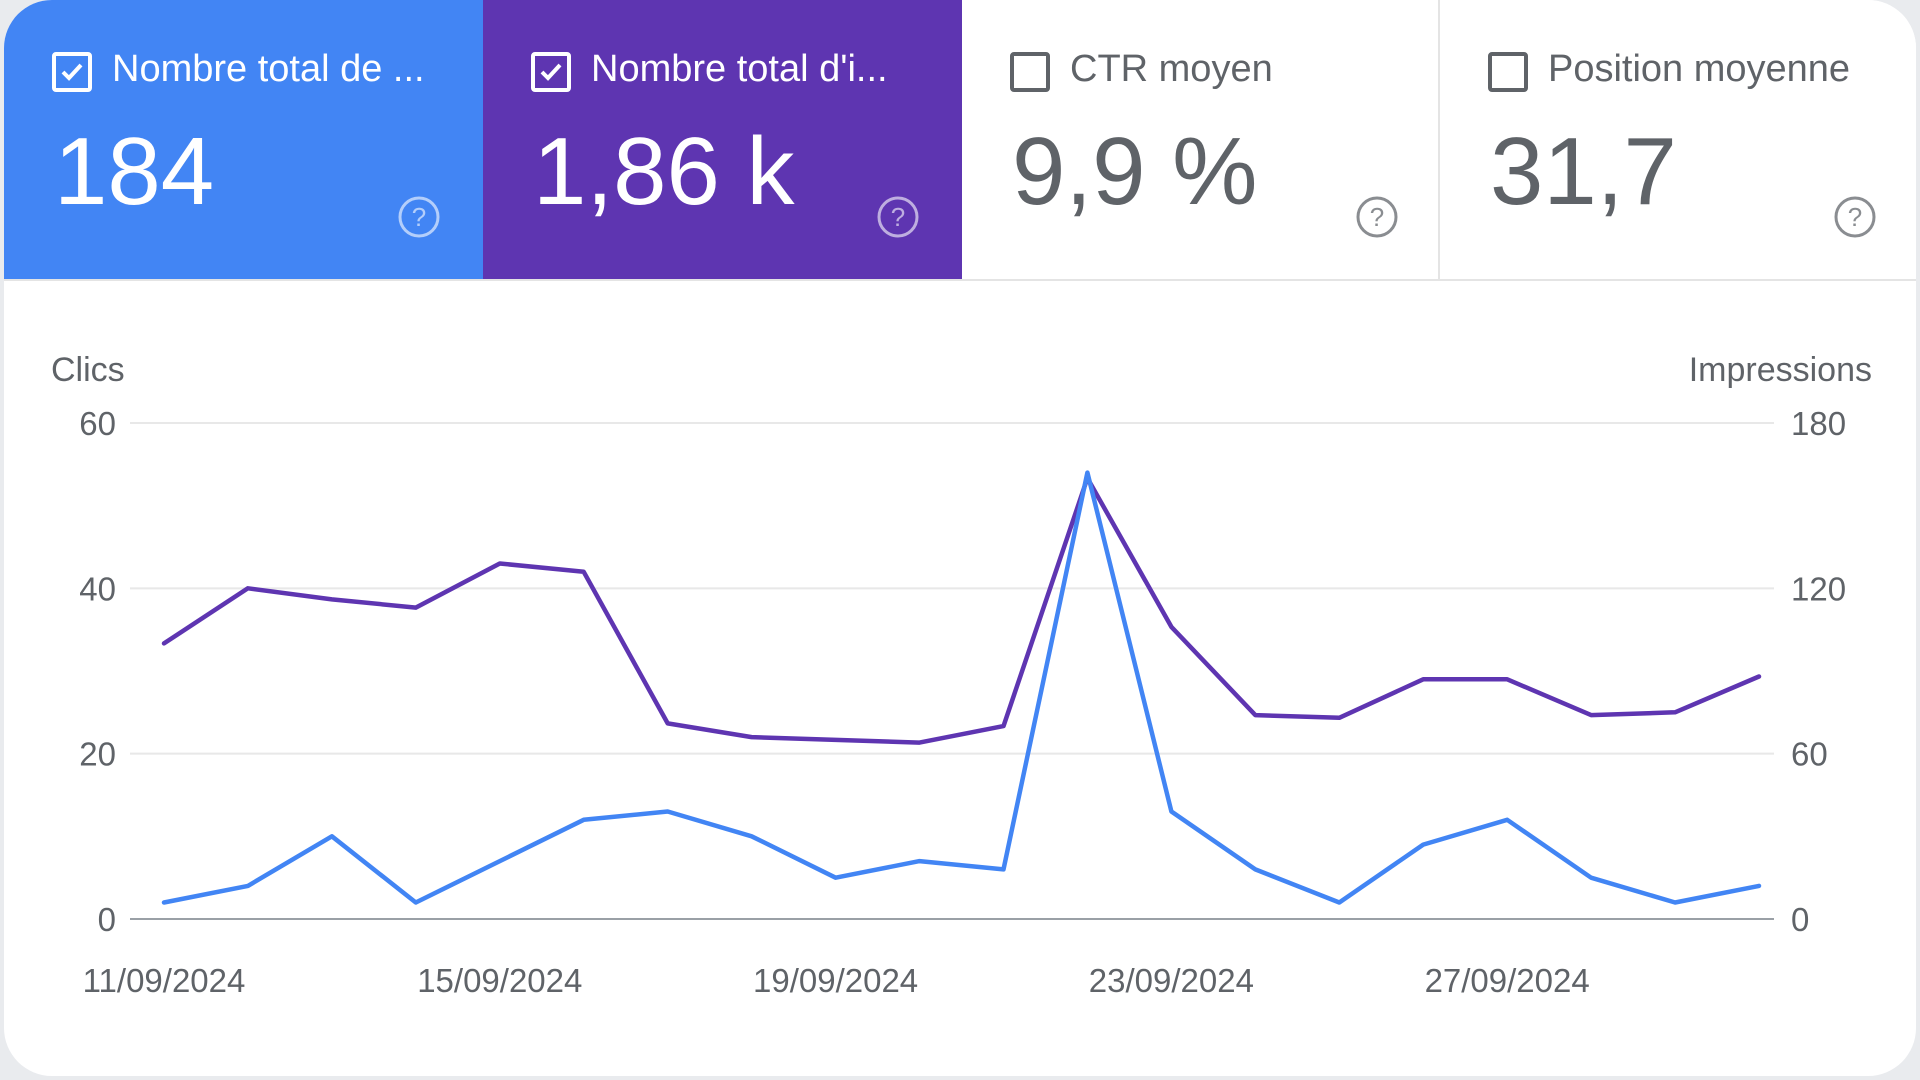  I want to click on x-tick-label: 27/09/2024, so click(1507, 980).